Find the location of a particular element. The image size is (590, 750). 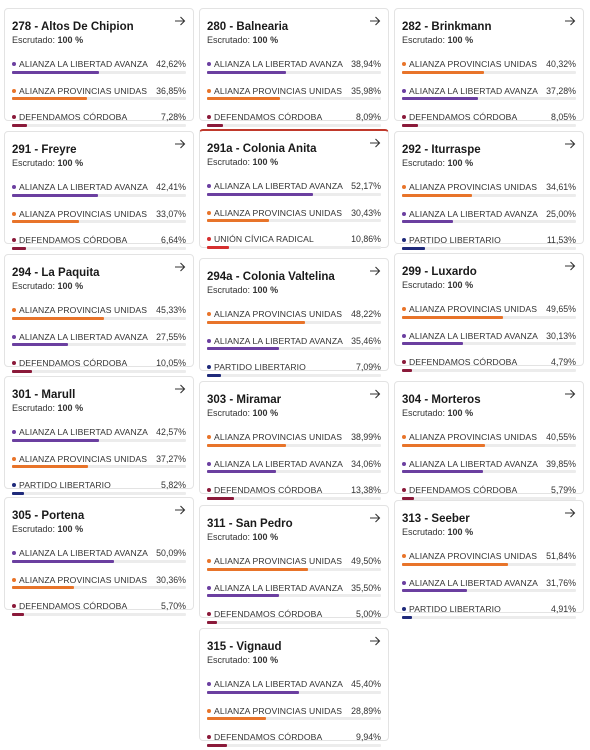

party-percentage: 38,99% is located at coordinates (366, 437).